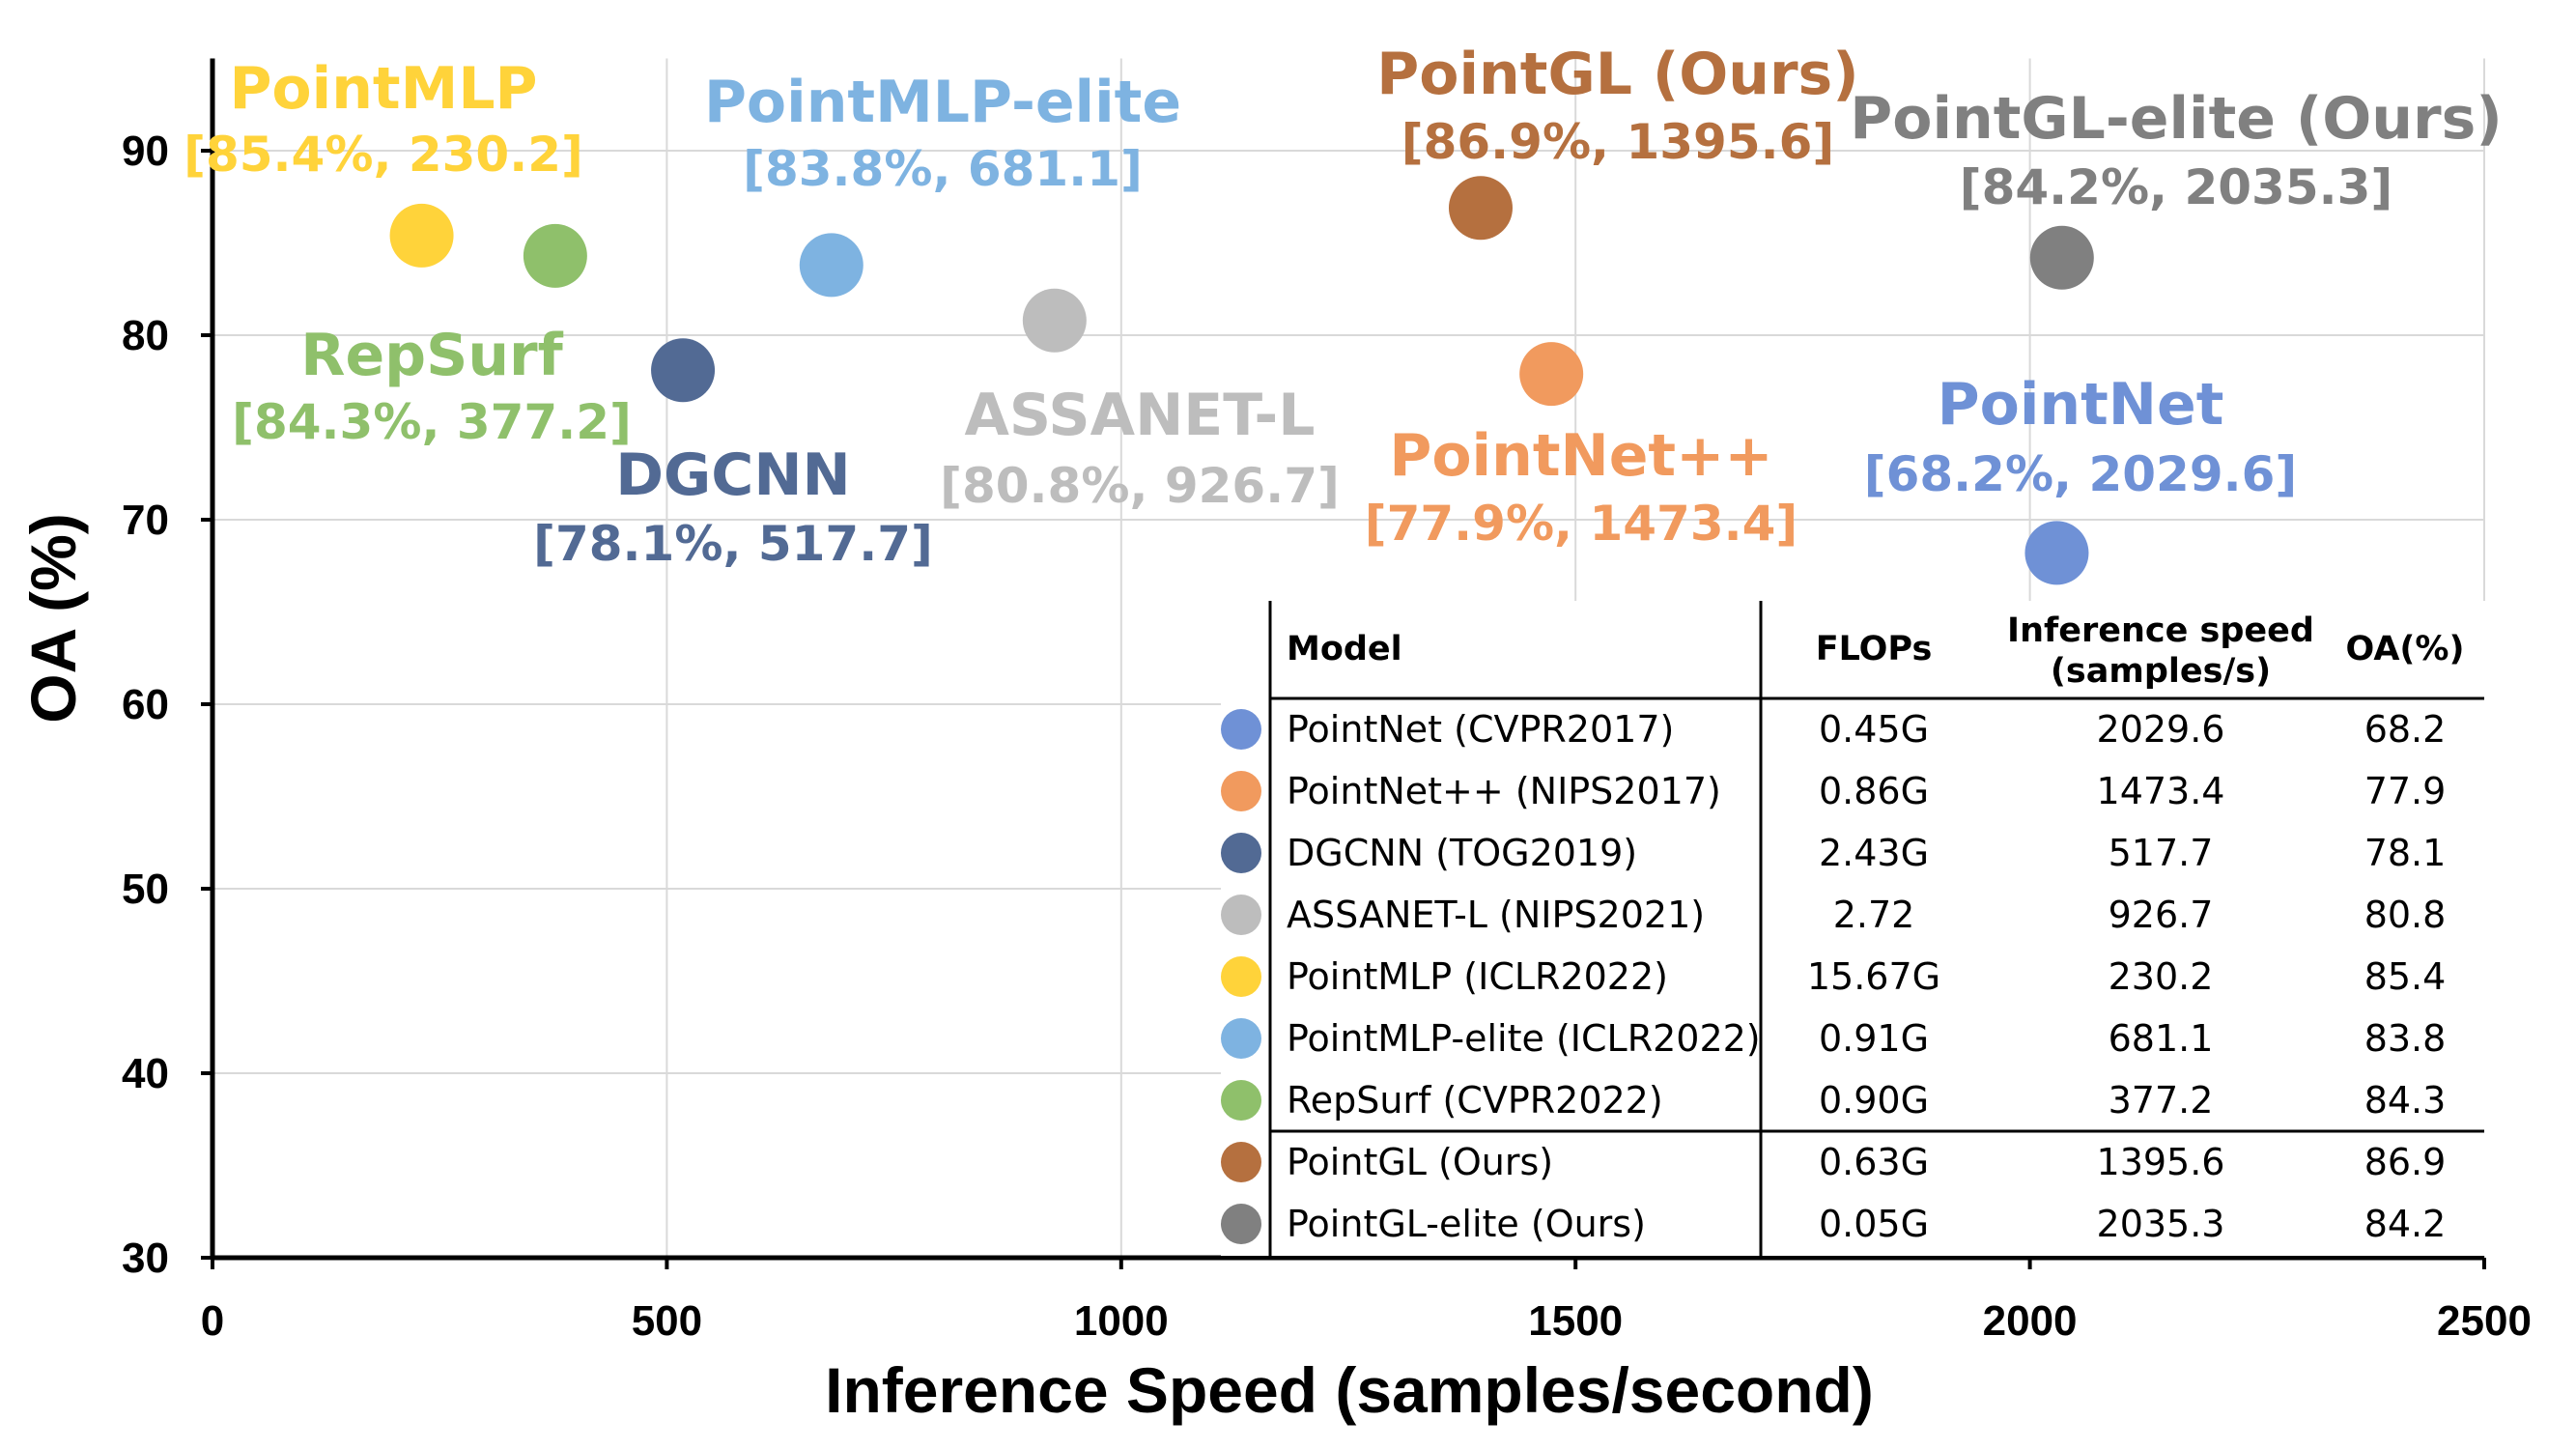 The height and width of the screenshot is (1449, 2576). What do you see at coordinates (1140, 486) in the screenshot?
I see `point-value-label: [80.8%, 926.7]` at bounding box center [1140, 486].